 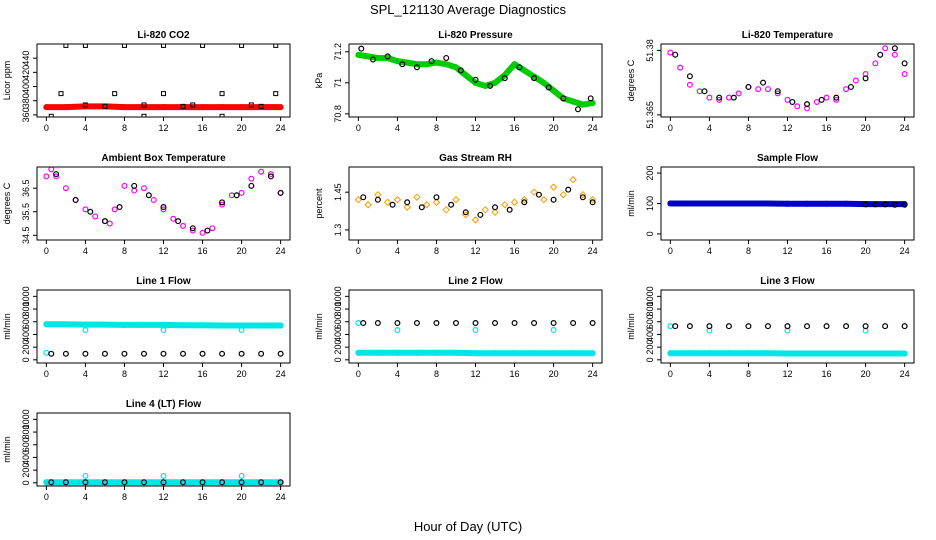 I want to click on y-tick-label: 400, so click(x=26, y=86).